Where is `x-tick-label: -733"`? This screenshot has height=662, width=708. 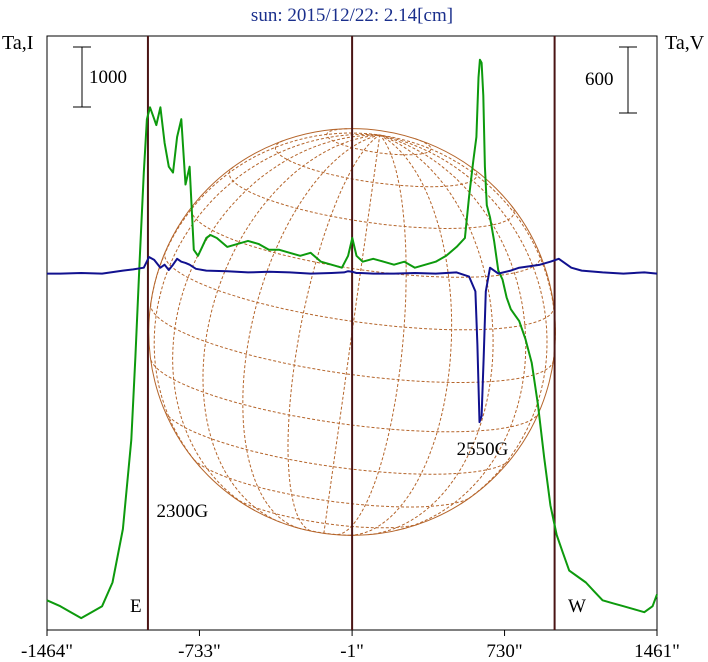 x-tick-label: -733" is located at coordinates (199, 651).